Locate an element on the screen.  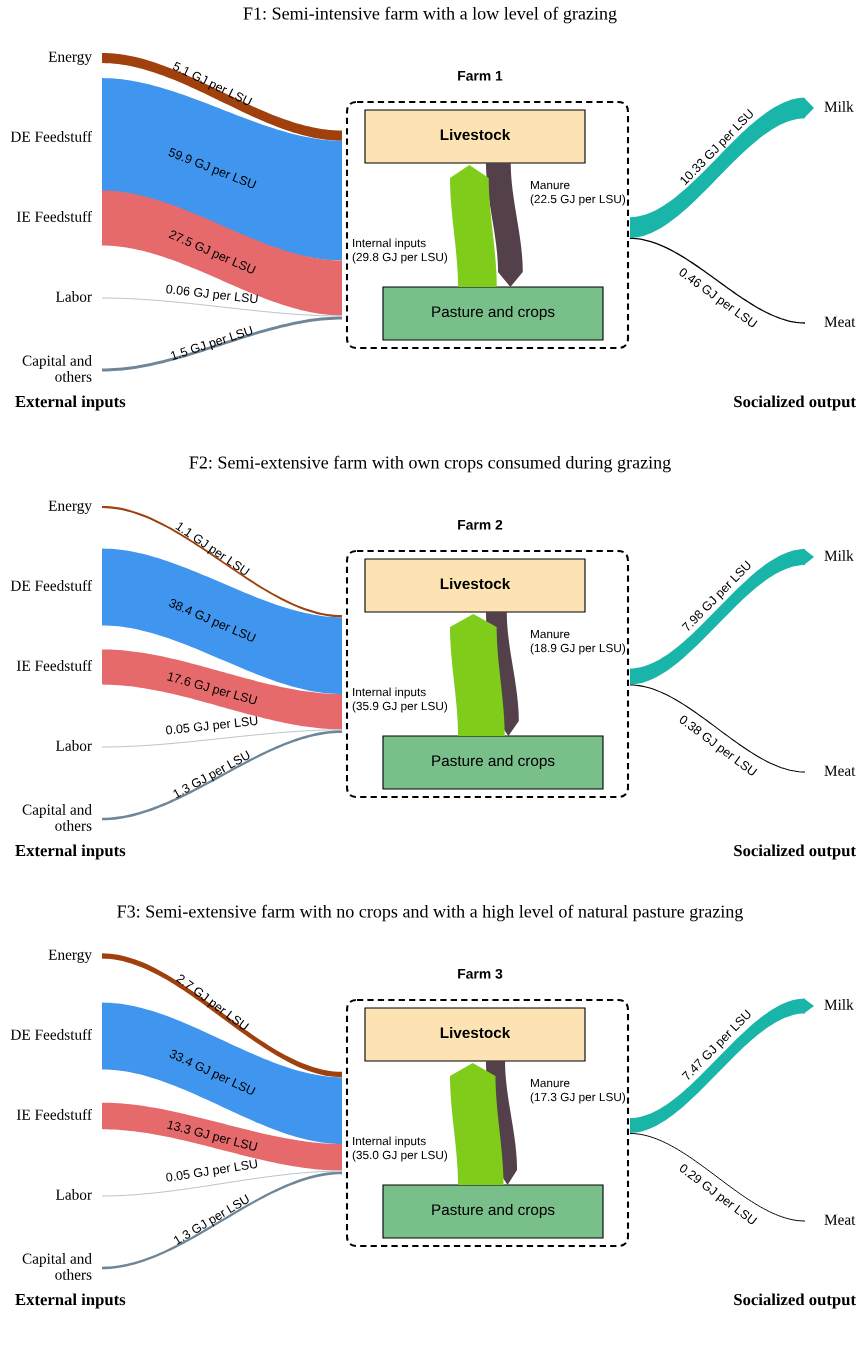
data-label: 0.38 GJ per LSU is located at coordinates (717, 746).